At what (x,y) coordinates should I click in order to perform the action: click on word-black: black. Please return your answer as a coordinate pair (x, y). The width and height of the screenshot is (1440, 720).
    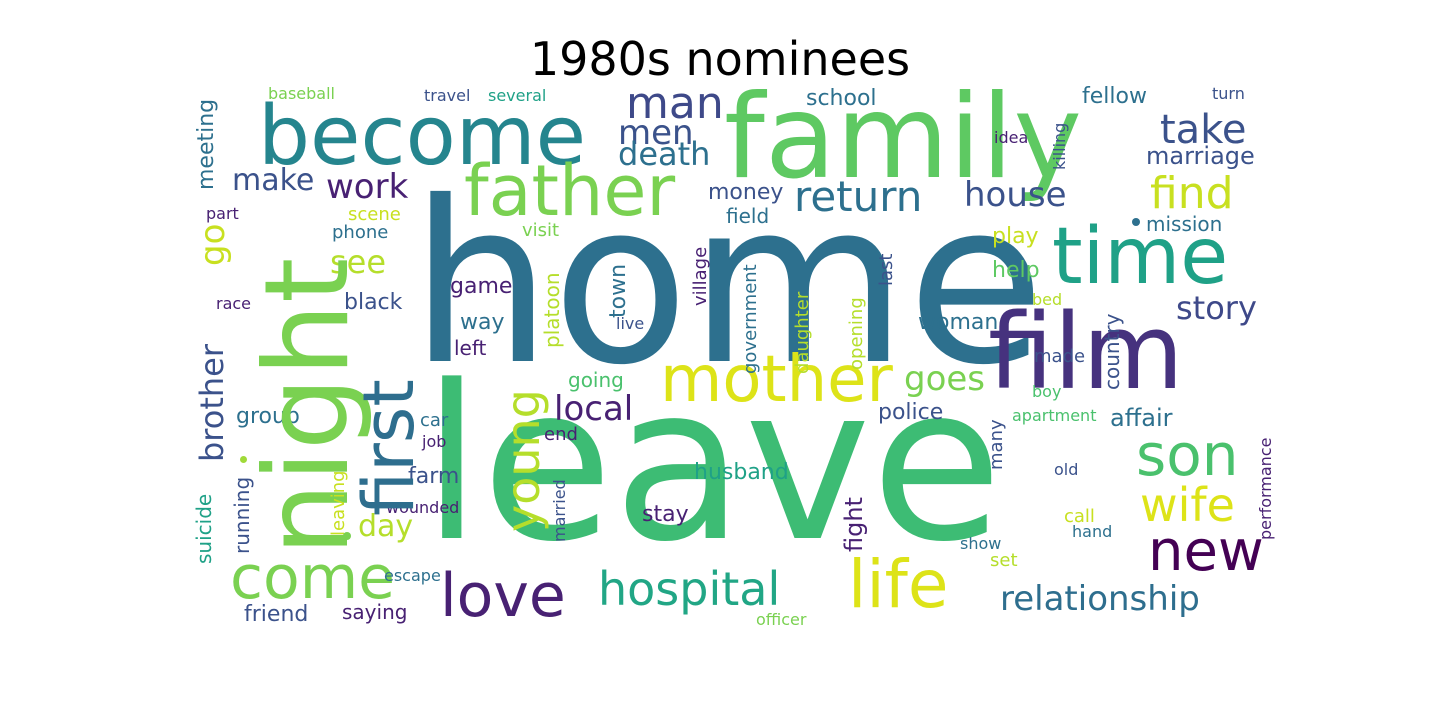
    Looking at the image, I should click on (373, 302).